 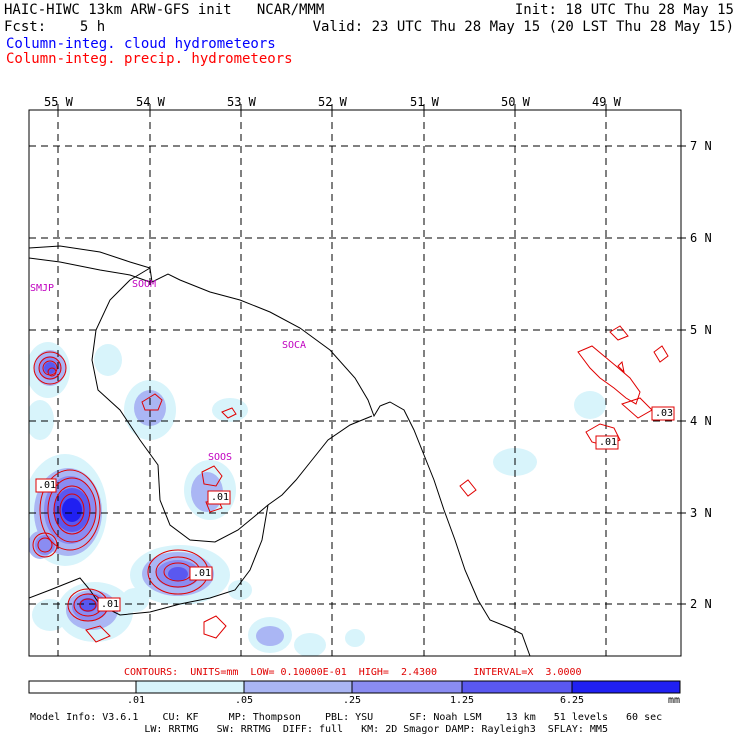 What do you see at coordinates (701, 421) in the screenshot?
I see `lat-label: 4 N` at bounding box center [701, 421].